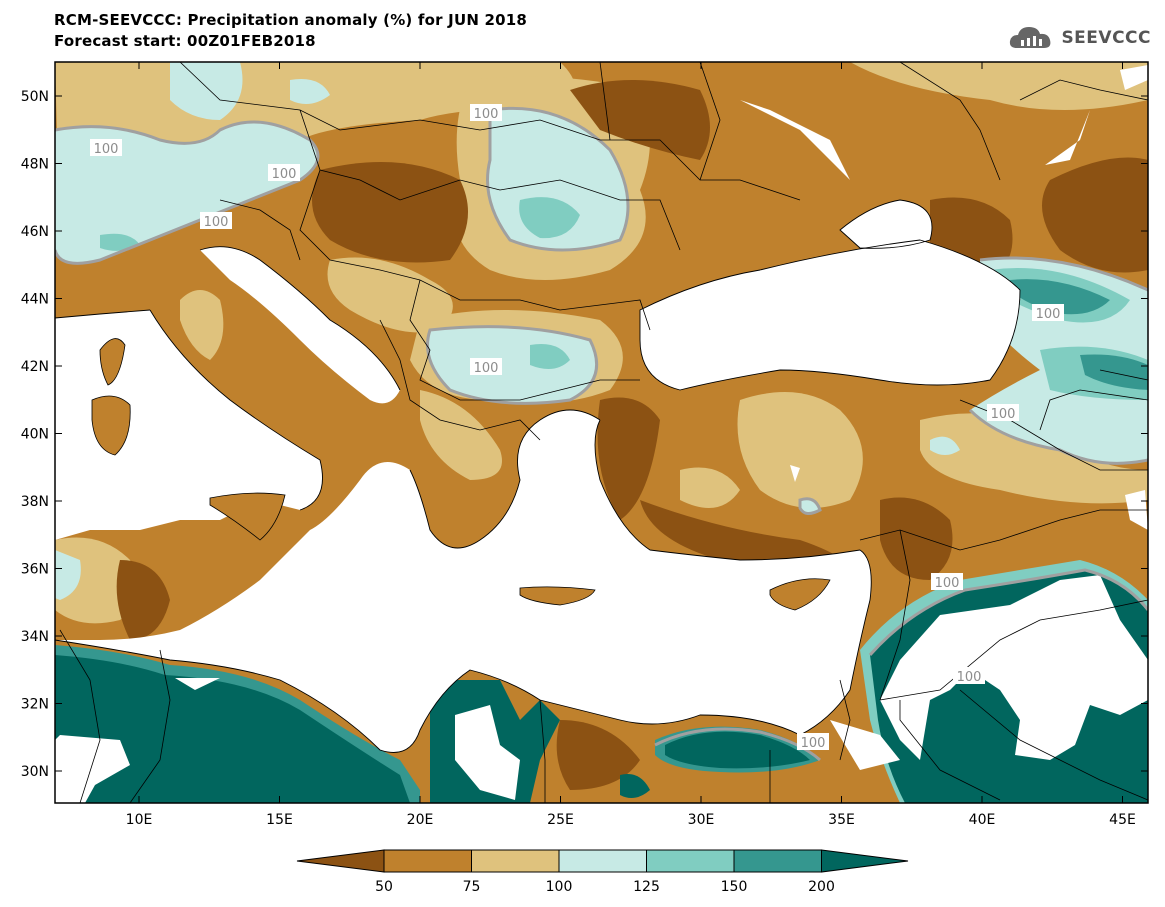  Describe the element at coordinates (734, 887) in the screenshot. I see `colorbar-label: 150` at that location.